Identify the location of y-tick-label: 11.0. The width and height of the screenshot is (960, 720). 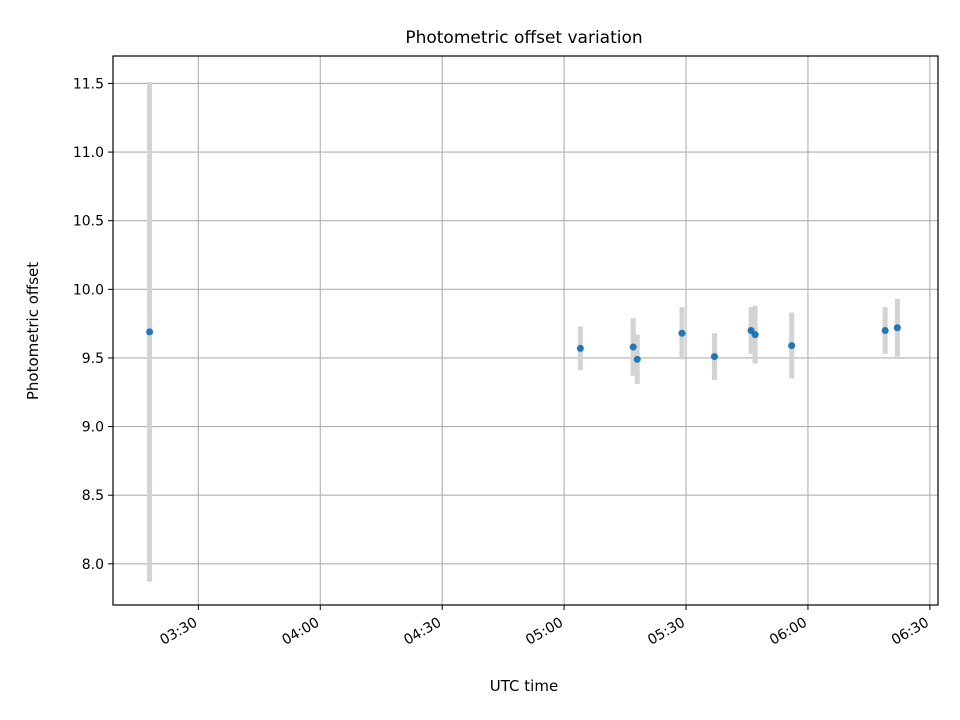
(88, 153).